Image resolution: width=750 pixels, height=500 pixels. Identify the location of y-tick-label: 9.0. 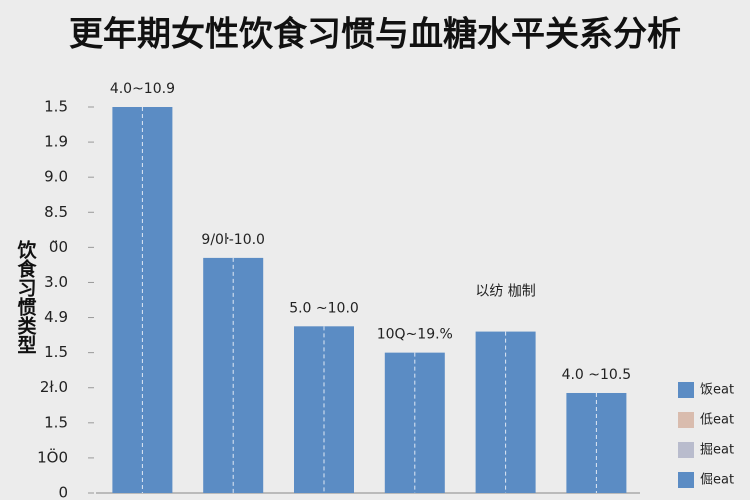
(56, 177).